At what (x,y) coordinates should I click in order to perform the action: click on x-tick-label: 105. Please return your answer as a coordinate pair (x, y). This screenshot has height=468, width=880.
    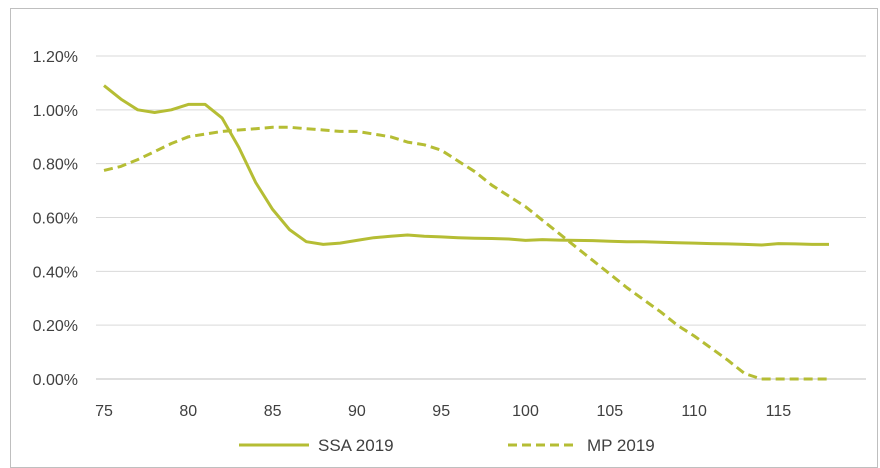
    Looking at the image, I should click on (609, 411).